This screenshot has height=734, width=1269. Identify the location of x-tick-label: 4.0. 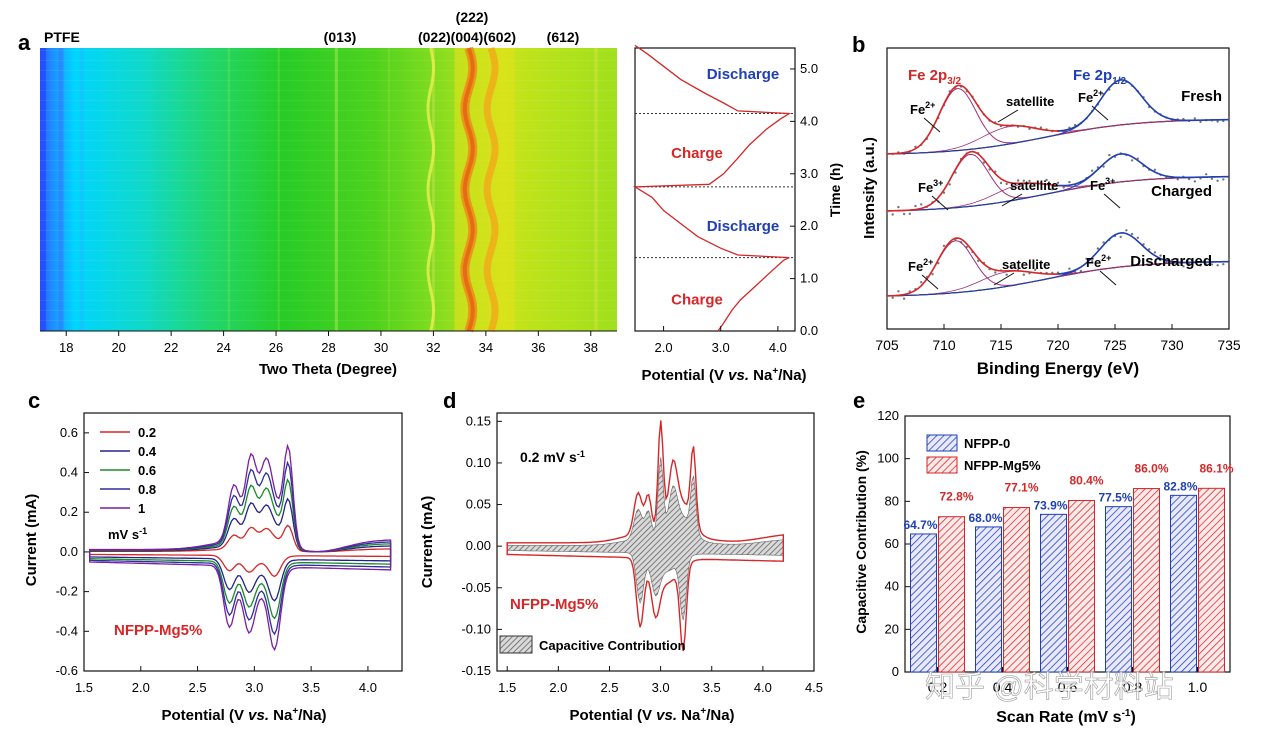
(763, 687).